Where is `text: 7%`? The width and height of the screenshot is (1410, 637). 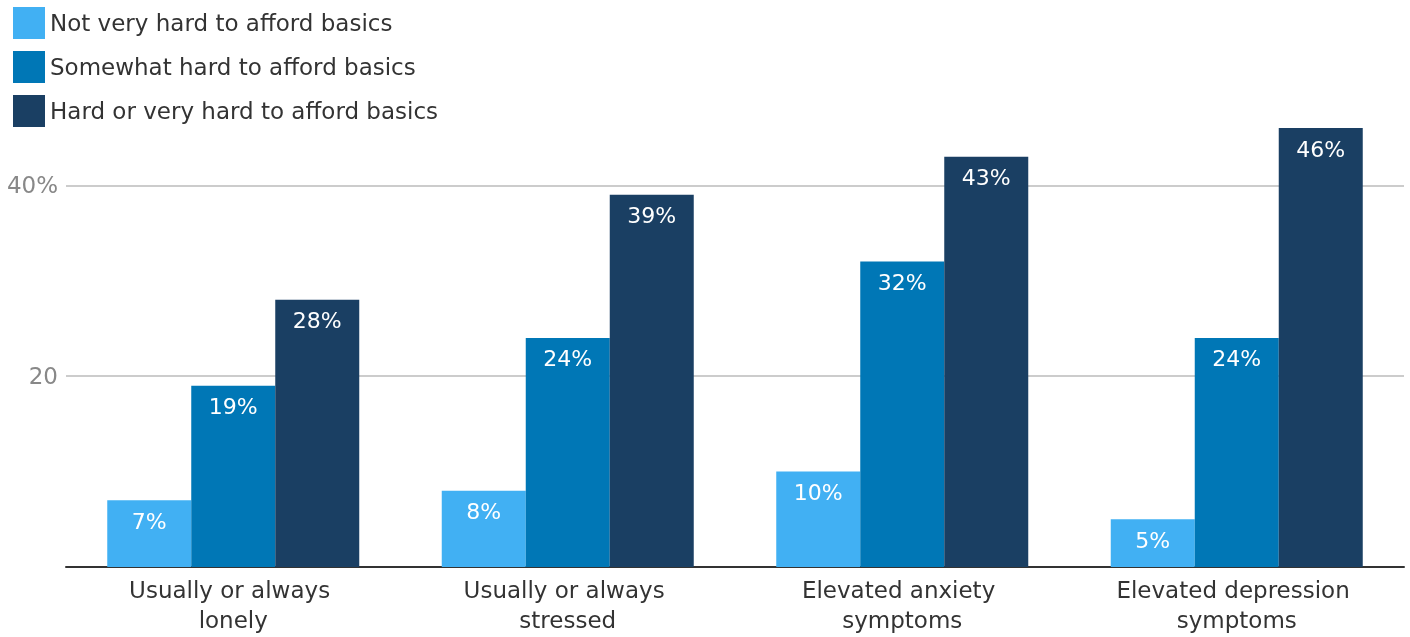 text: 7% is located at coordinates (149, 521).